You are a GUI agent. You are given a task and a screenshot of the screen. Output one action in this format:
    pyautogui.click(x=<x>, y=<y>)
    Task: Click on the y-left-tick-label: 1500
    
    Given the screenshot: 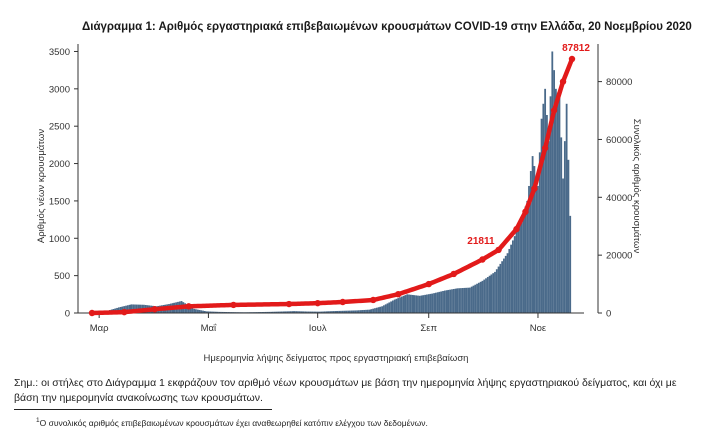 What is the action you would take?
    pyautogui.click(x=59, y=201)
    